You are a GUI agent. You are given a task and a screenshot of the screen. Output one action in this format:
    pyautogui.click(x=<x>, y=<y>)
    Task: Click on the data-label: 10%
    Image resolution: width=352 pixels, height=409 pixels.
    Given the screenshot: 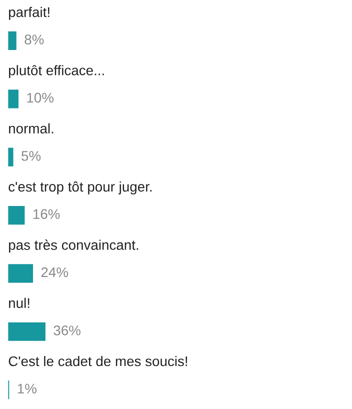 What is the action you would take?
    pyautogui.click(x=40, y=97)
    